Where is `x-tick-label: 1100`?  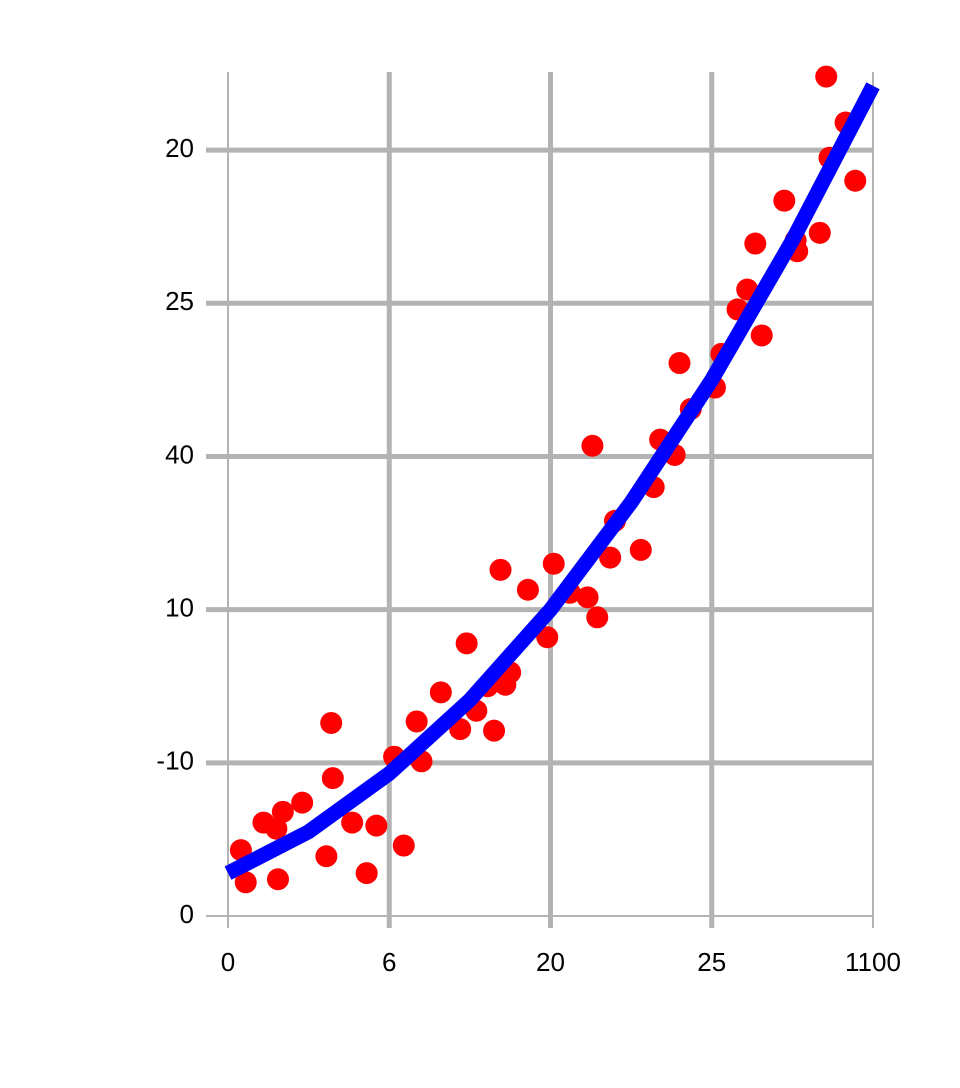
x-tick-label: 1100 is located at coordinates (873, 962).